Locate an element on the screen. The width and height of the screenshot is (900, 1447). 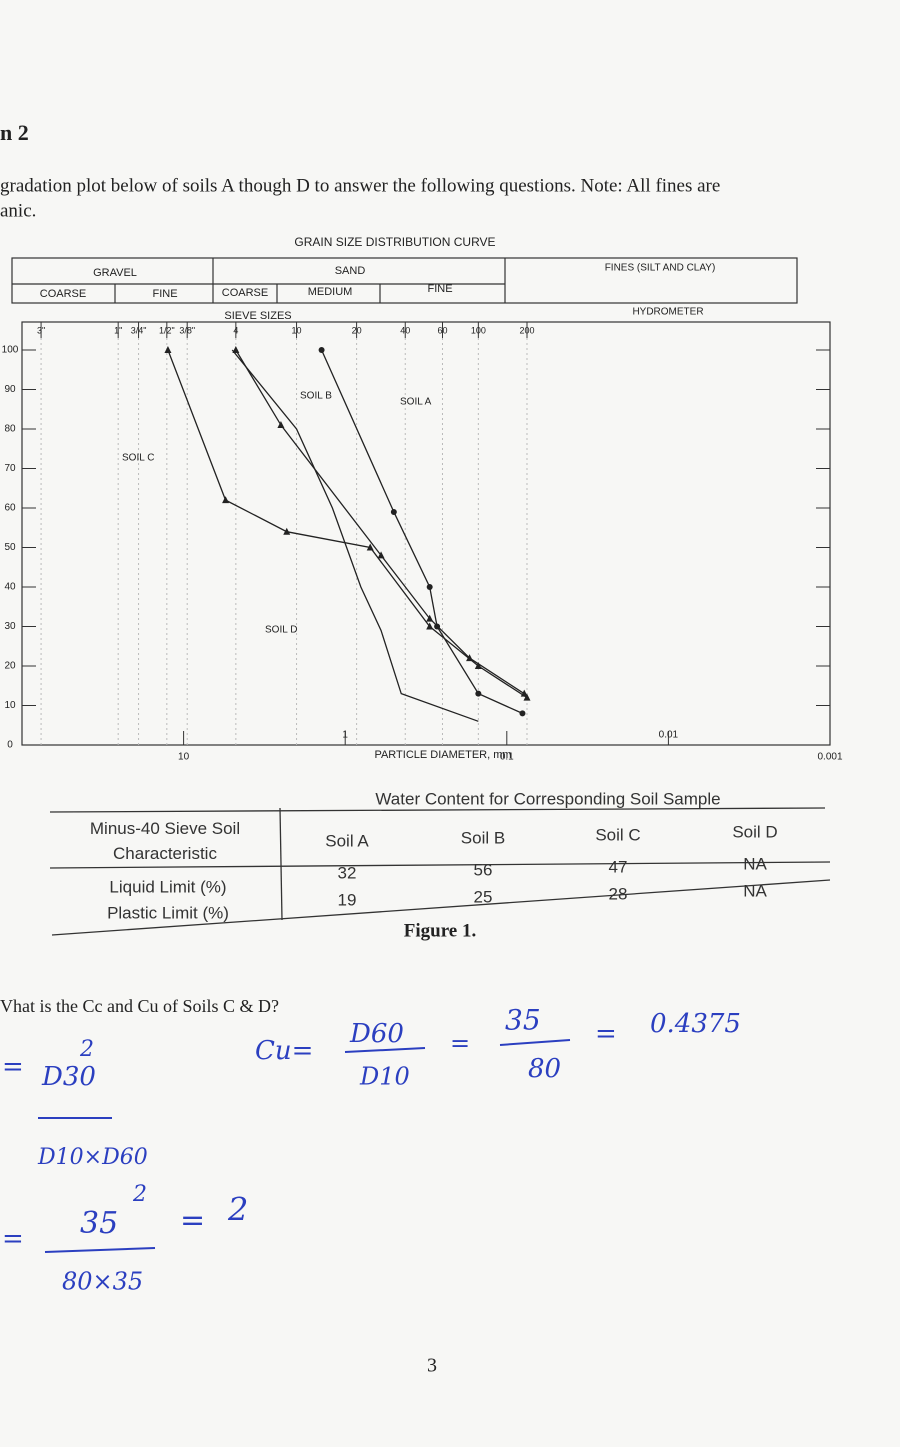
series-label: SOIL A is located at coordinates (416, 402).